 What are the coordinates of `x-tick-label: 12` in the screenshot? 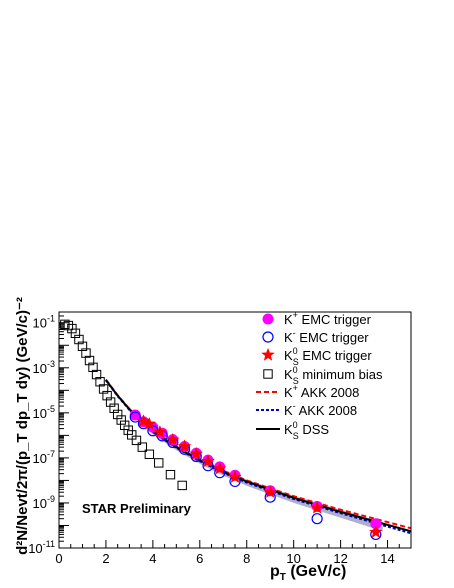 It's located at (340, 558).